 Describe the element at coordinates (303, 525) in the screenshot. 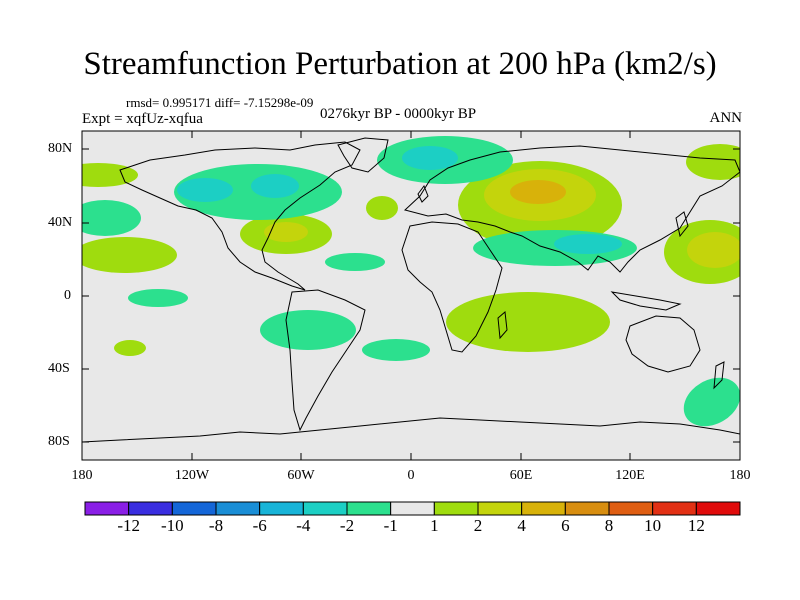

I see `colorbar-label: -4` at that location.